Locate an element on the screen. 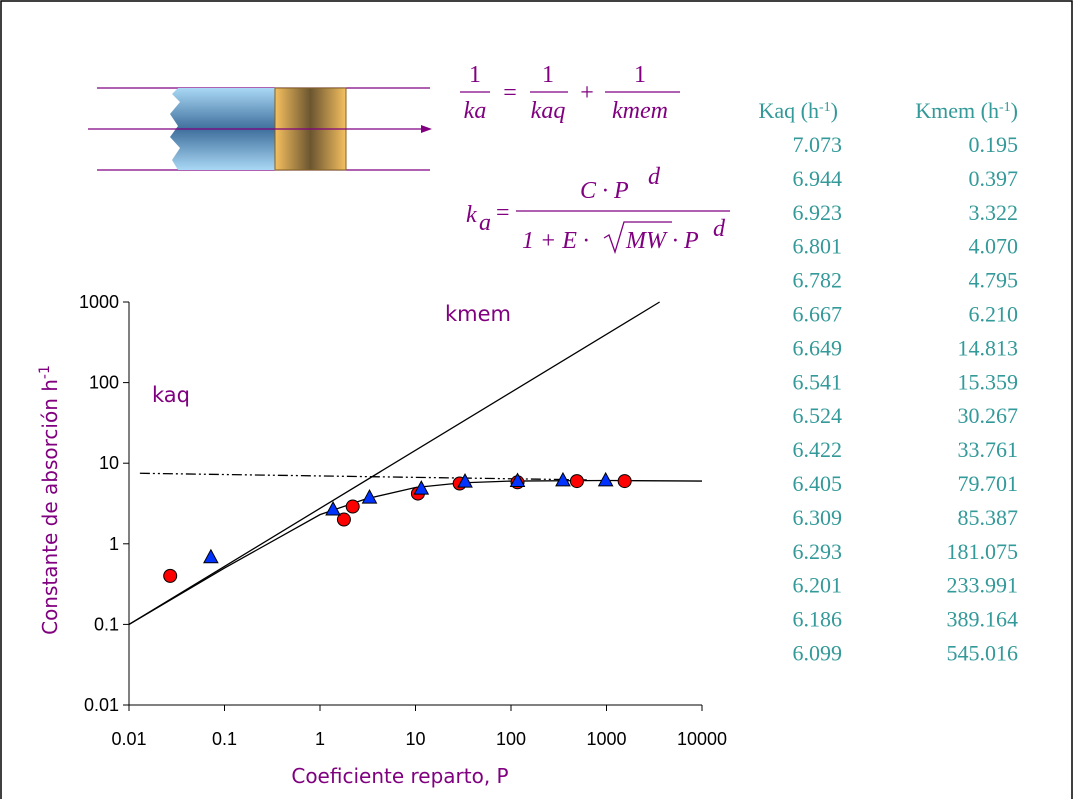  numerator: C · P is located at coordinates (604, 191).